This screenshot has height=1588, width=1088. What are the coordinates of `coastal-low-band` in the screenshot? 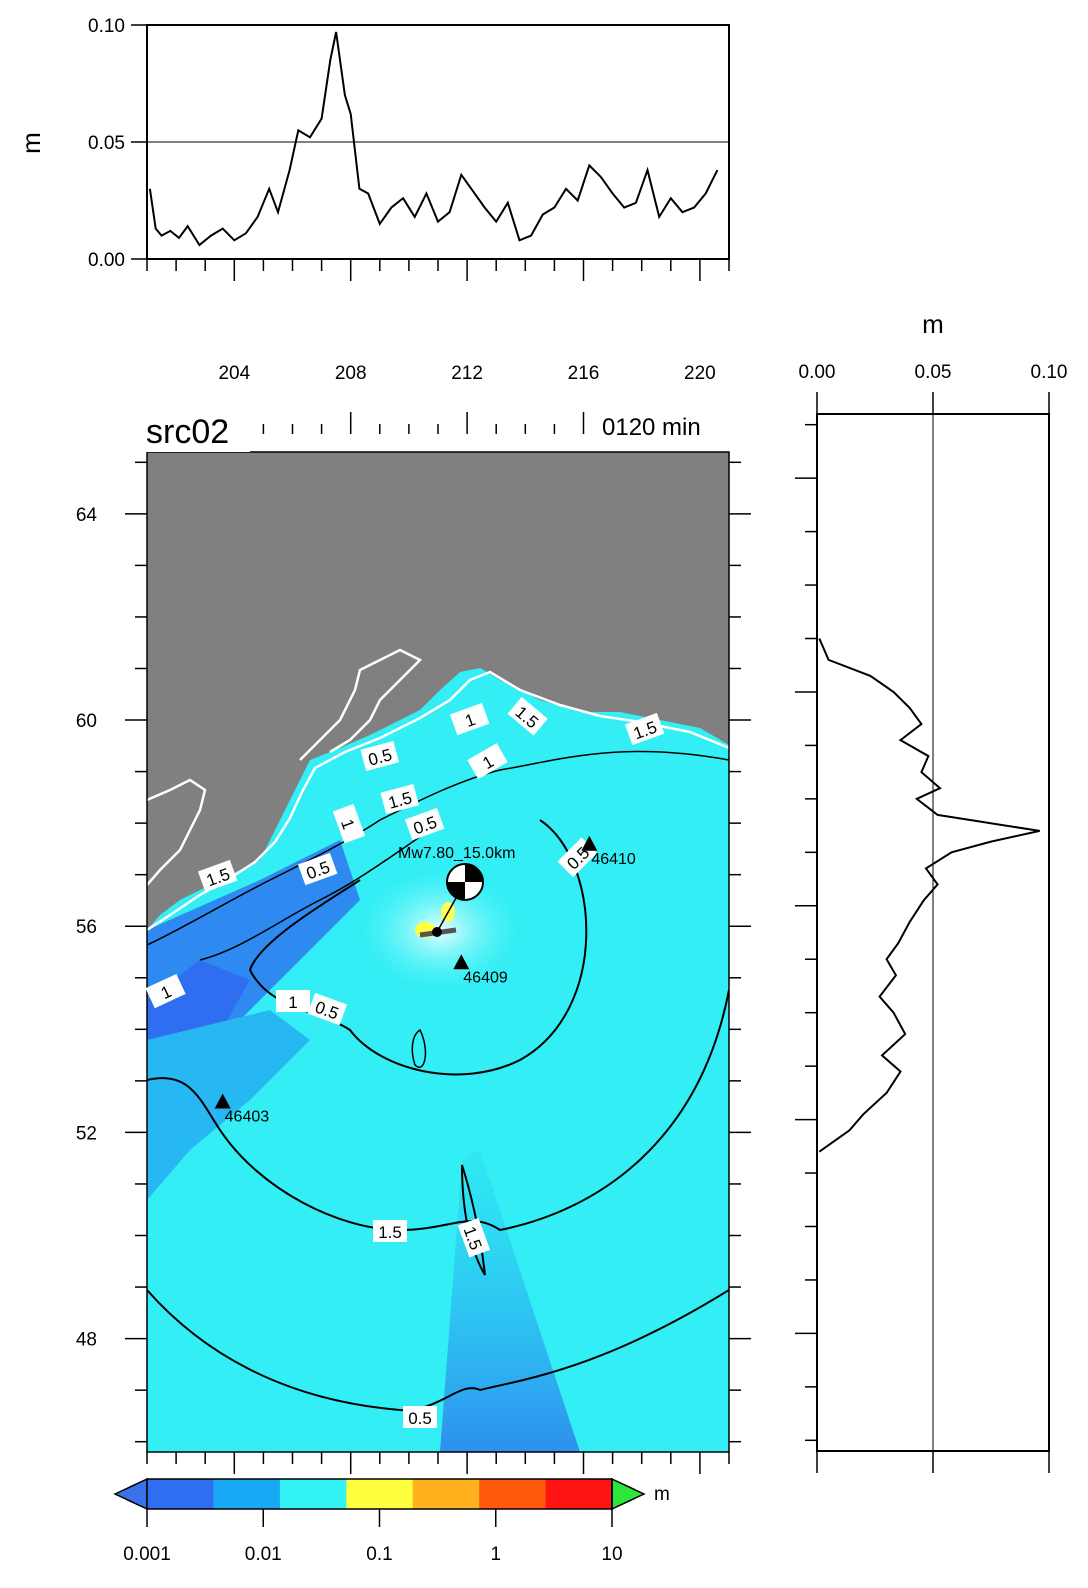 It's located at (253, 1020).